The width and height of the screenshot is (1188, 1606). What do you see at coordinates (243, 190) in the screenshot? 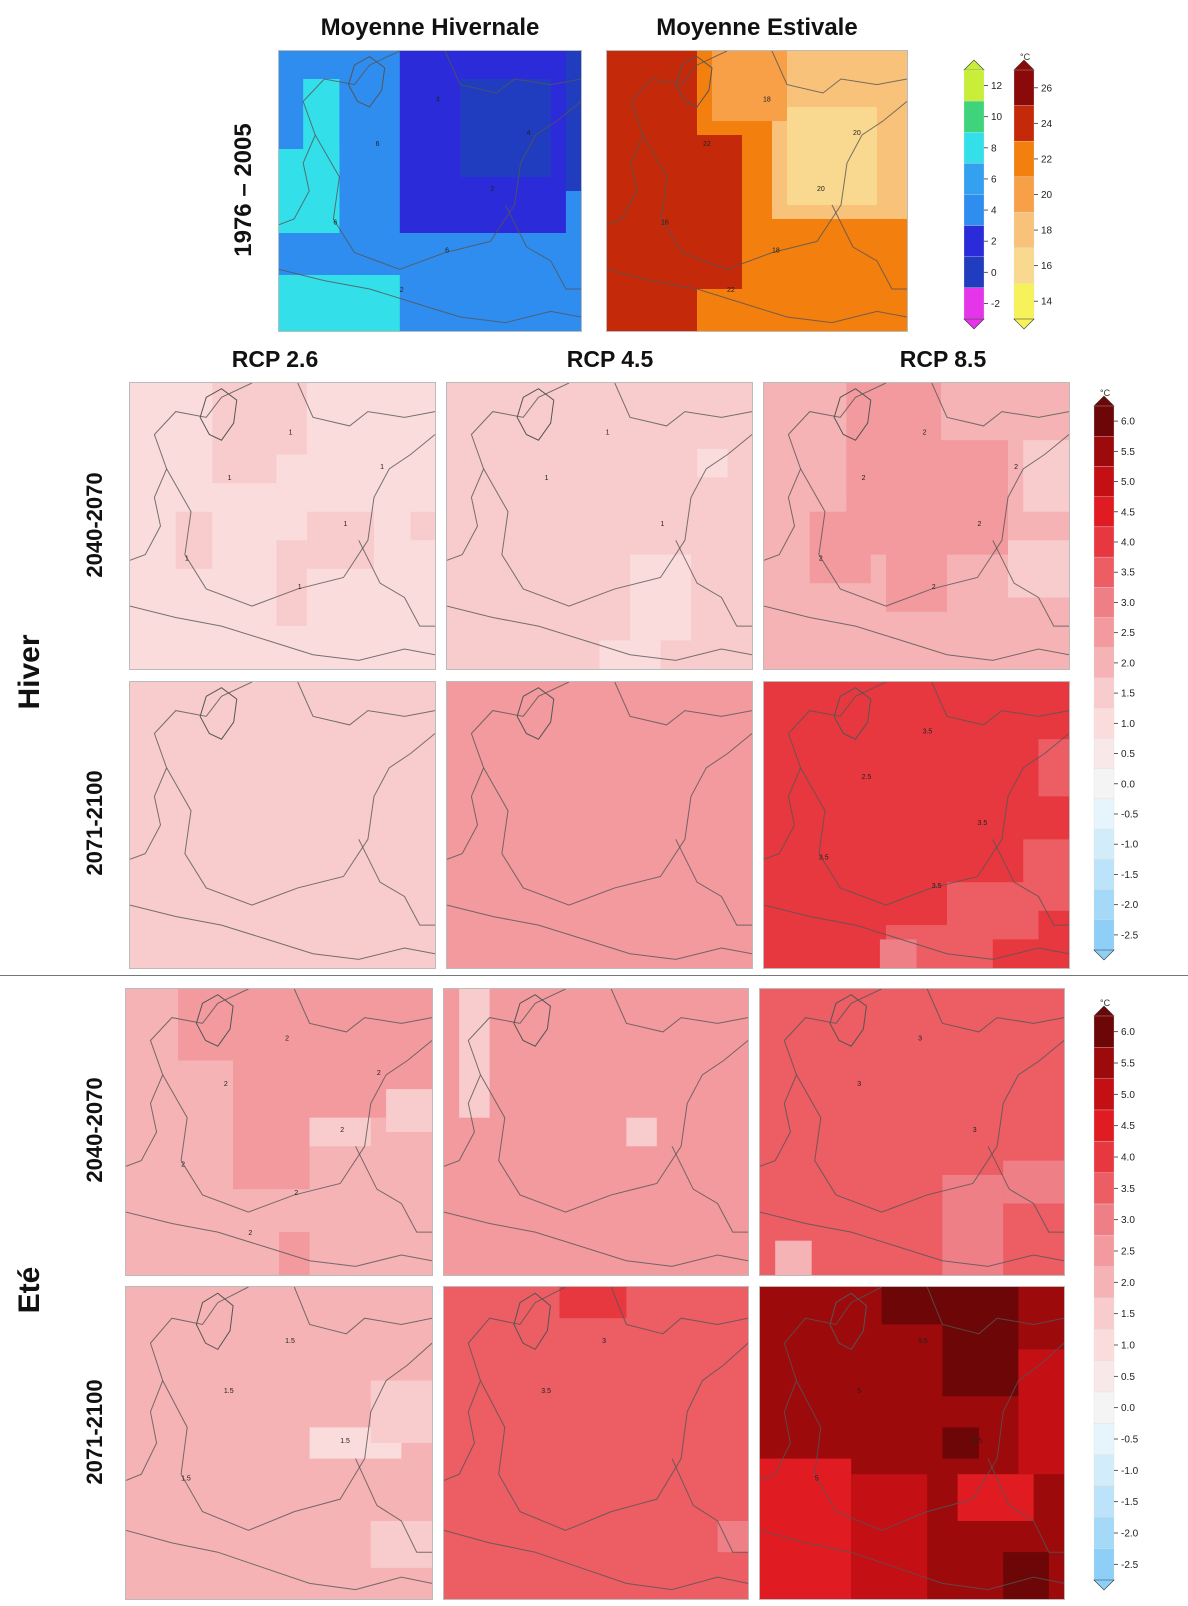
I see `label-baseline-period: 1976 – 2005` at bounding box center [243, 190].